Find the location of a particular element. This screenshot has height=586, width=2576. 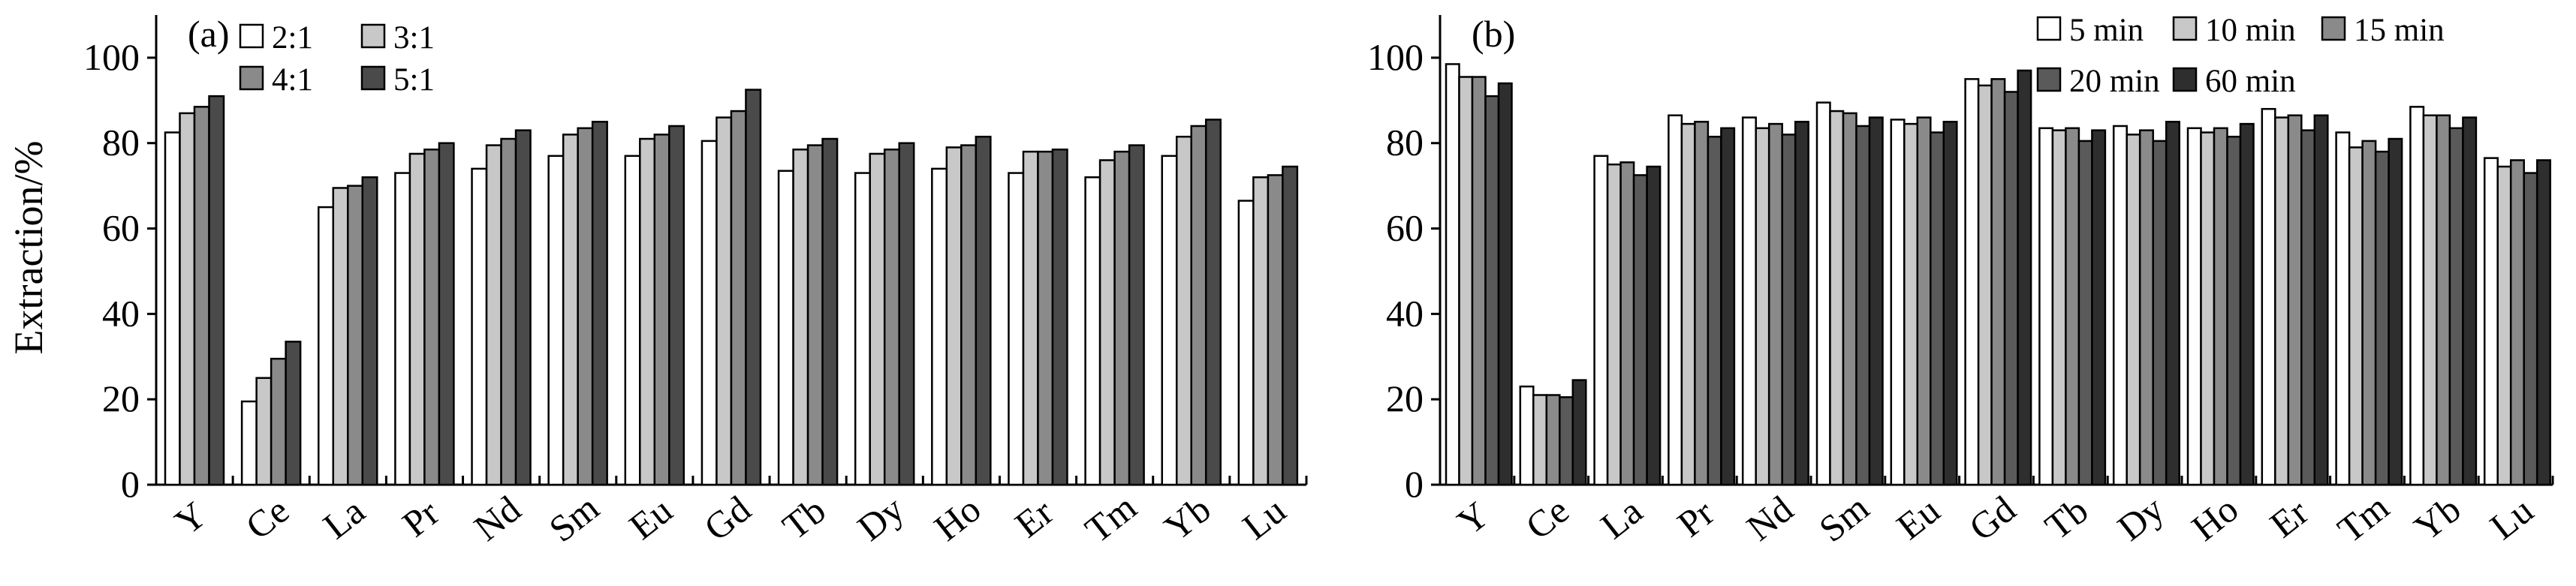

panel-label: (b) is located at coordinates (1493, 34).